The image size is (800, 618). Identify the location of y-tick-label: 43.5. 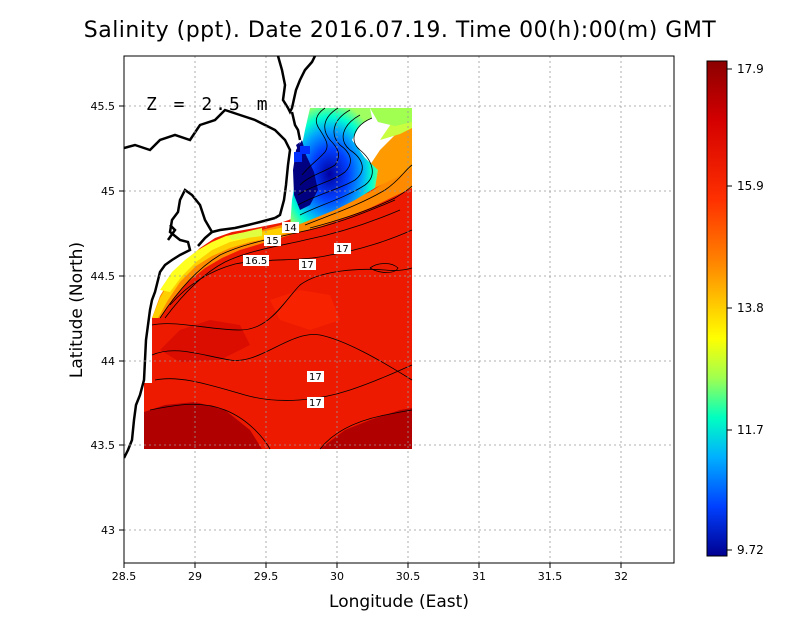
(103, 445).